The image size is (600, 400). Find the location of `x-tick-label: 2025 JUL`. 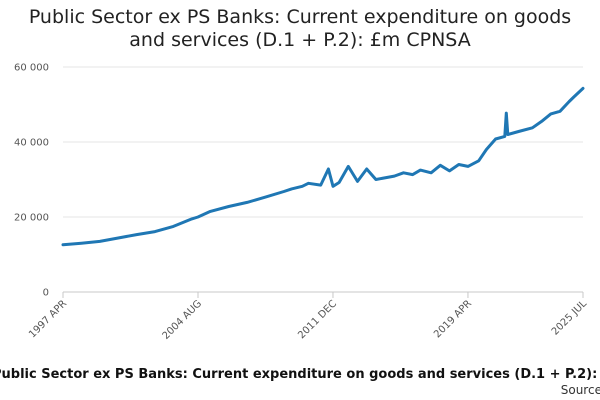

x-tick-label: 2025 JUL is located at coordinates (570, 318).